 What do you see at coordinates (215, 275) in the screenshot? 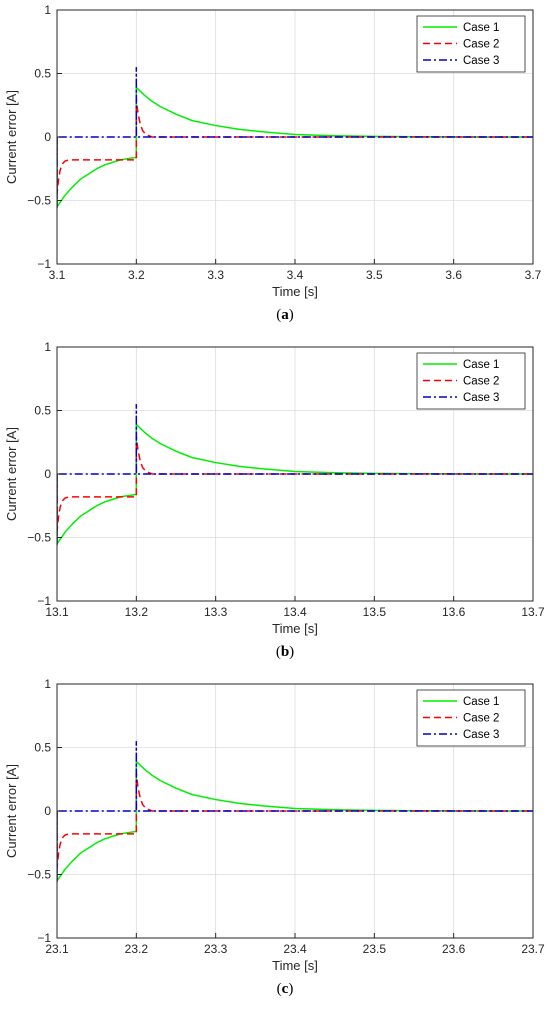
I see `x-tick-label: 3.3` at bounding box center [215, 275].